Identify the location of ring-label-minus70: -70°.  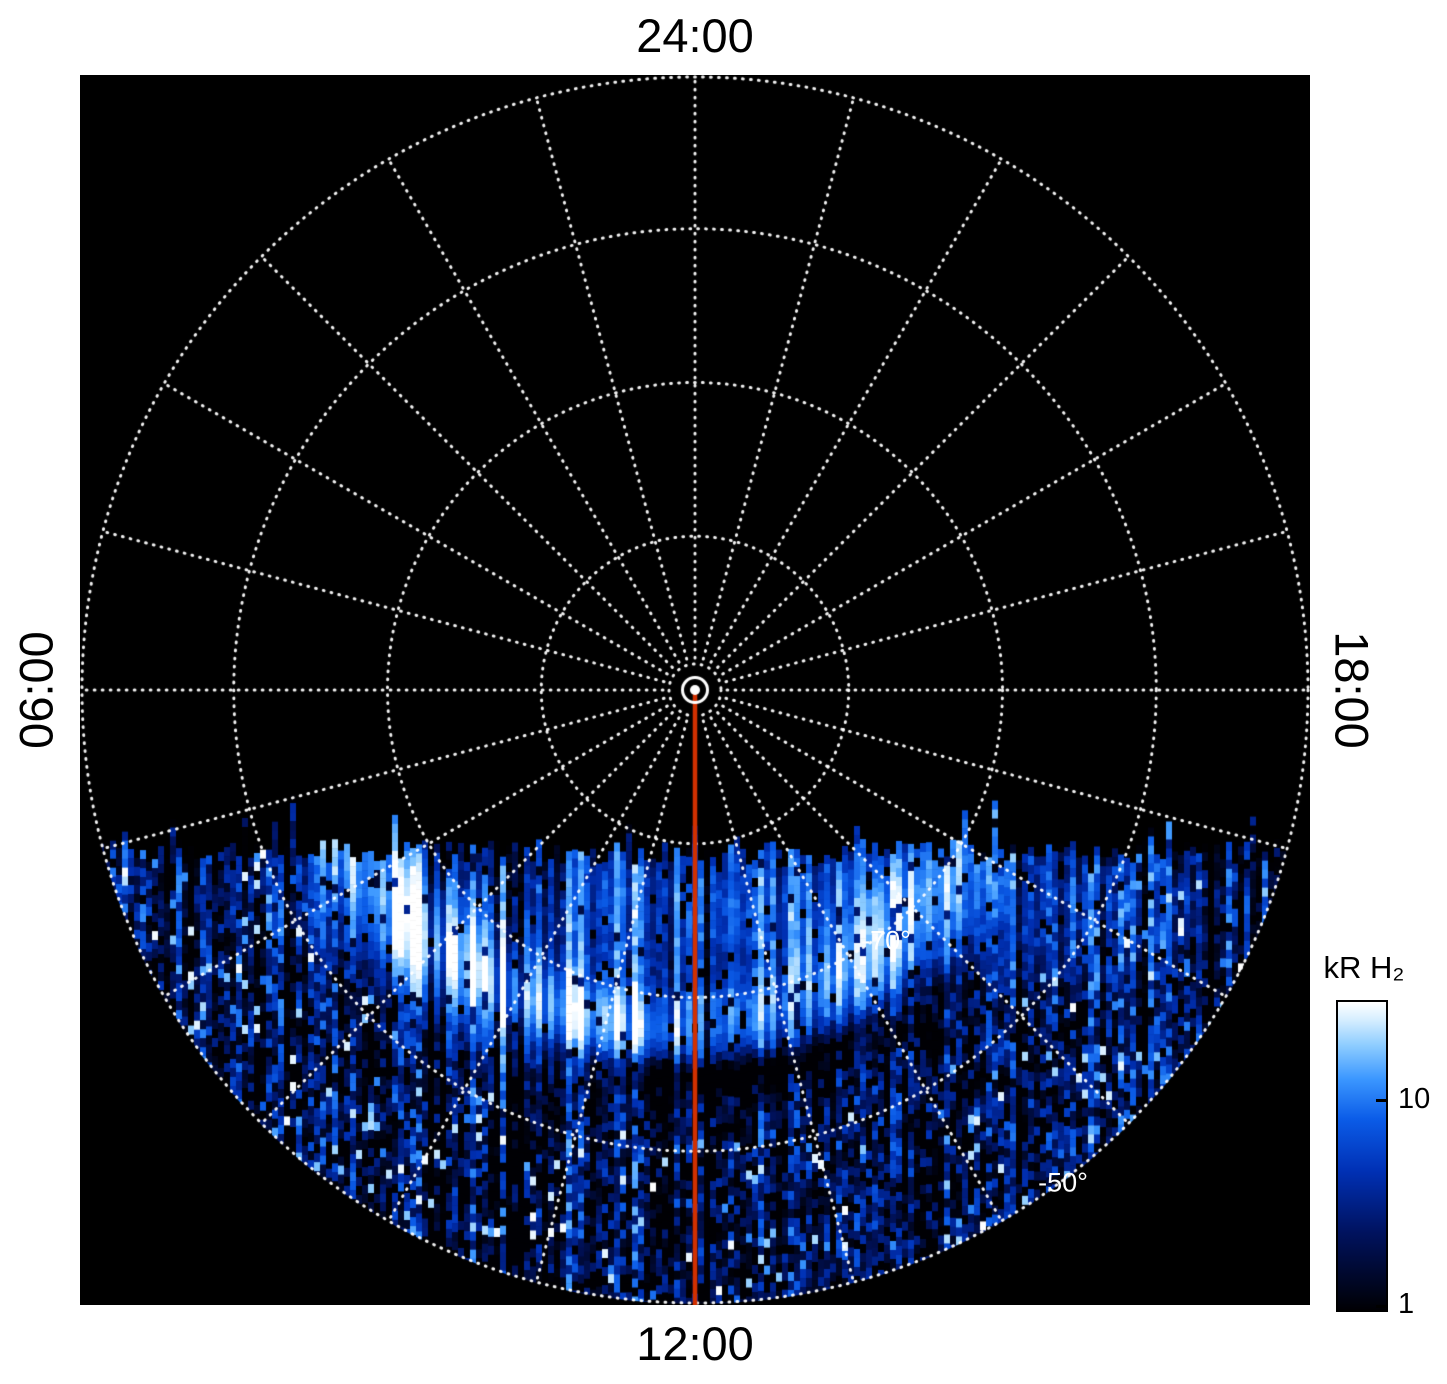
(886, 940).